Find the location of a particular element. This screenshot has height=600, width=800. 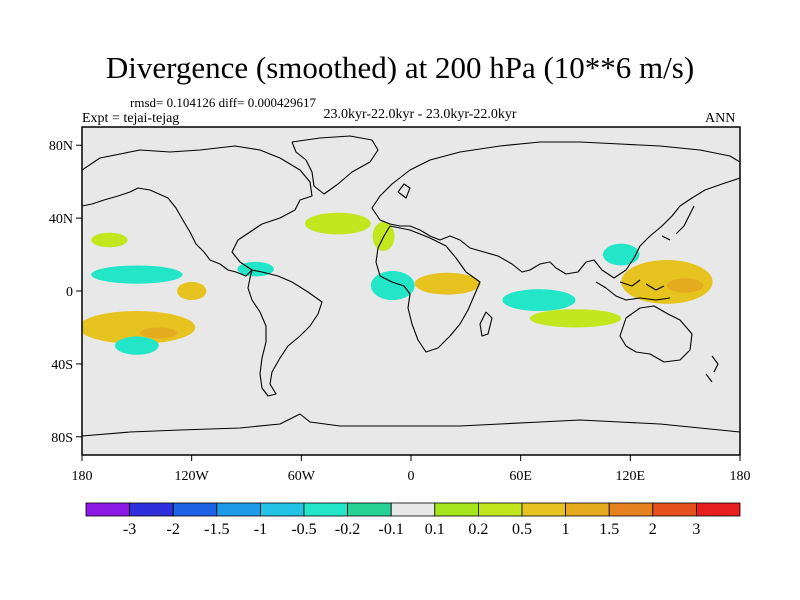

region-south-pacific-negative is located at coordinates (136, 345).